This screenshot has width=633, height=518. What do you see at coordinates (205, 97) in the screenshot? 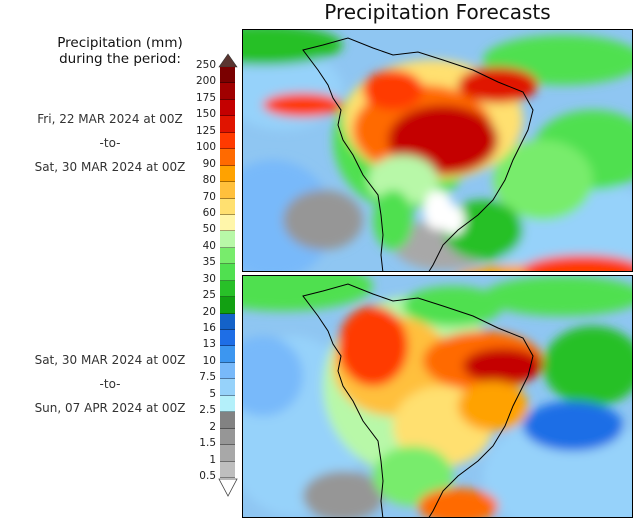
I see `legend-tick-label: 175` at bounding box center [205, 97].